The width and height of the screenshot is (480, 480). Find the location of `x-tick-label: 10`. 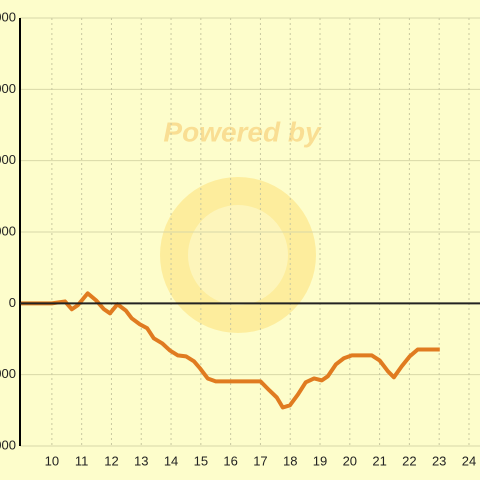

x-tick-label: 10 is located at coordinates (52, 460).